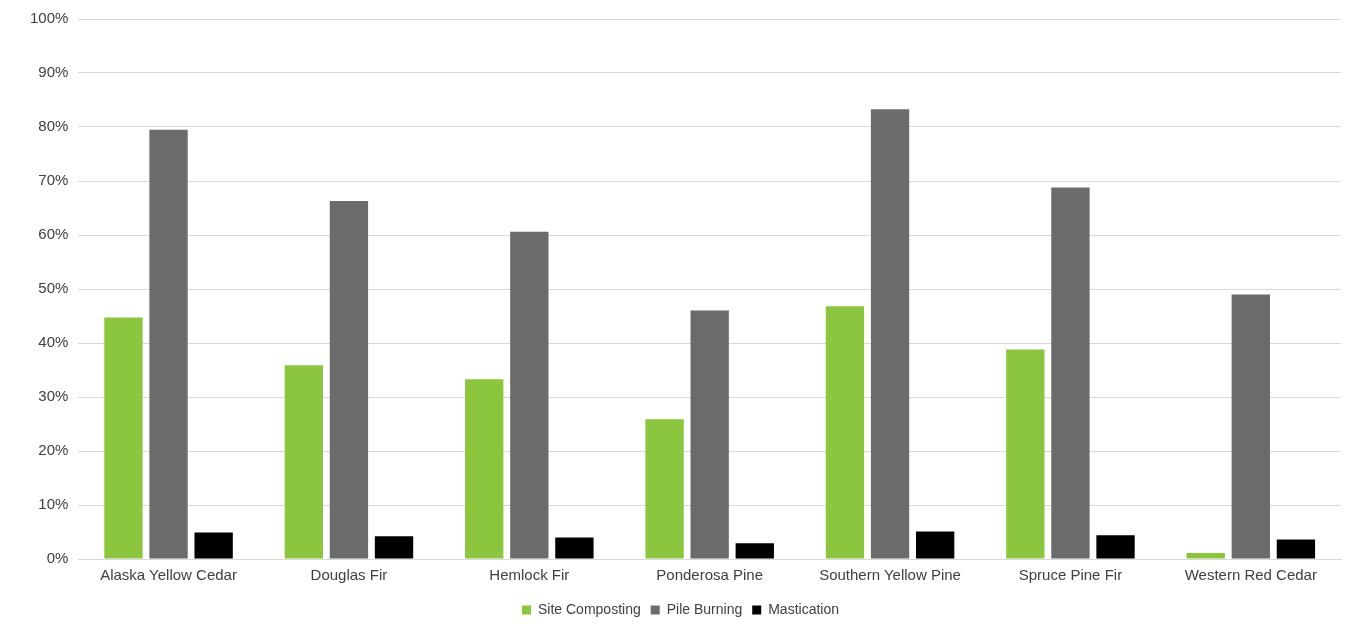 The height and width of the screenshot is (631, 1371). I want to click on y-tick-label: 80%, so click(53, 126).